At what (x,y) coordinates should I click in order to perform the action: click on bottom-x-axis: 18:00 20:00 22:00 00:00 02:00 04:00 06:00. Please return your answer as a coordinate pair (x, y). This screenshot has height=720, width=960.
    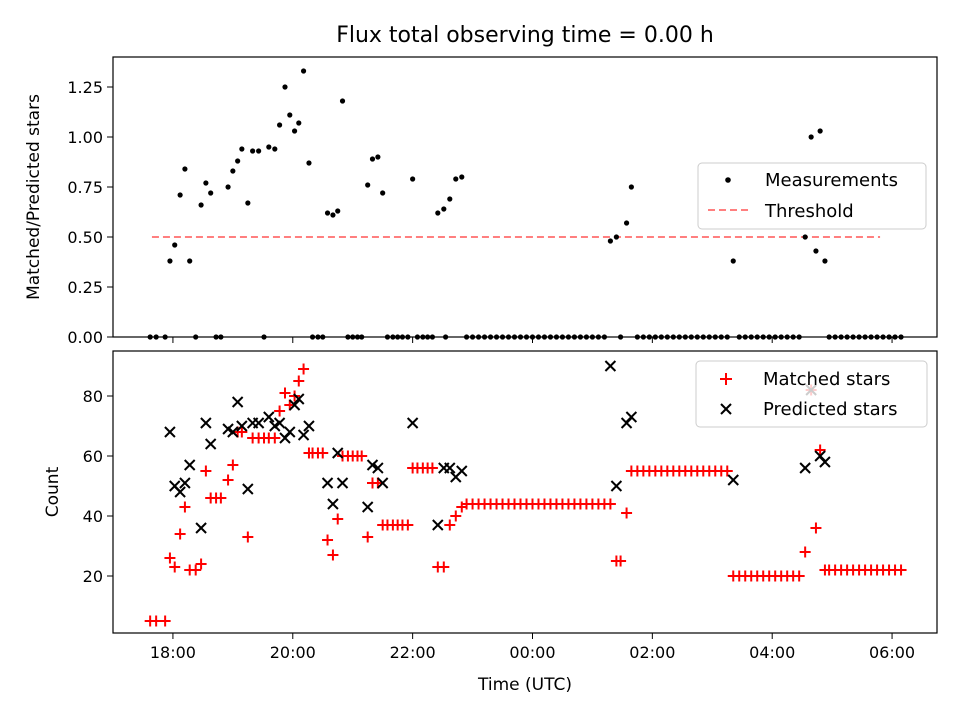
    Looking at the image, I should click on (532, 647).